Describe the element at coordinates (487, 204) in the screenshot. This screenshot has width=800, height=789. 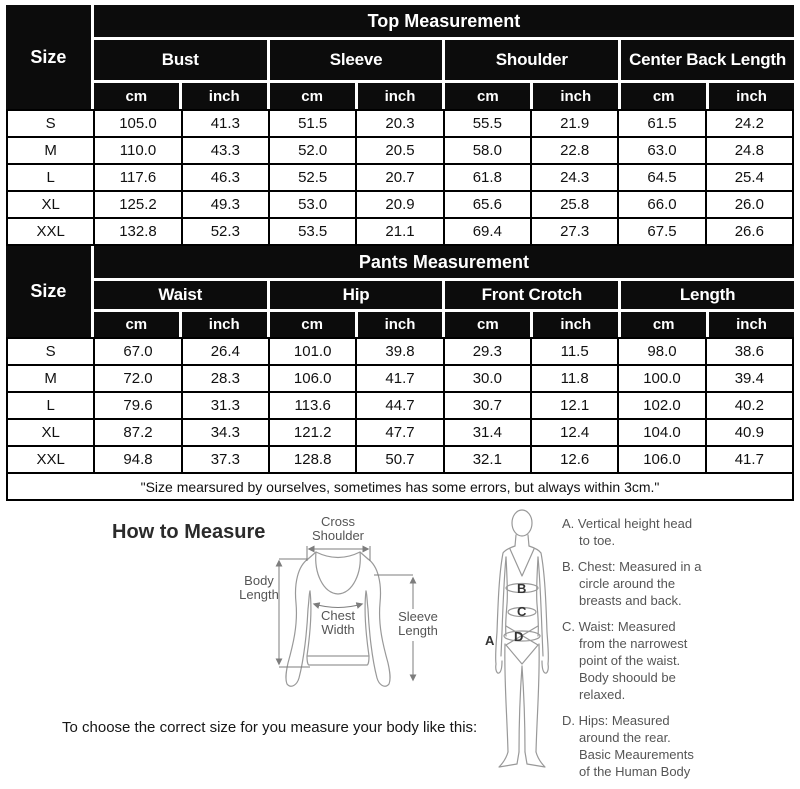
I see `measurement-cell: 65.6` at that location.